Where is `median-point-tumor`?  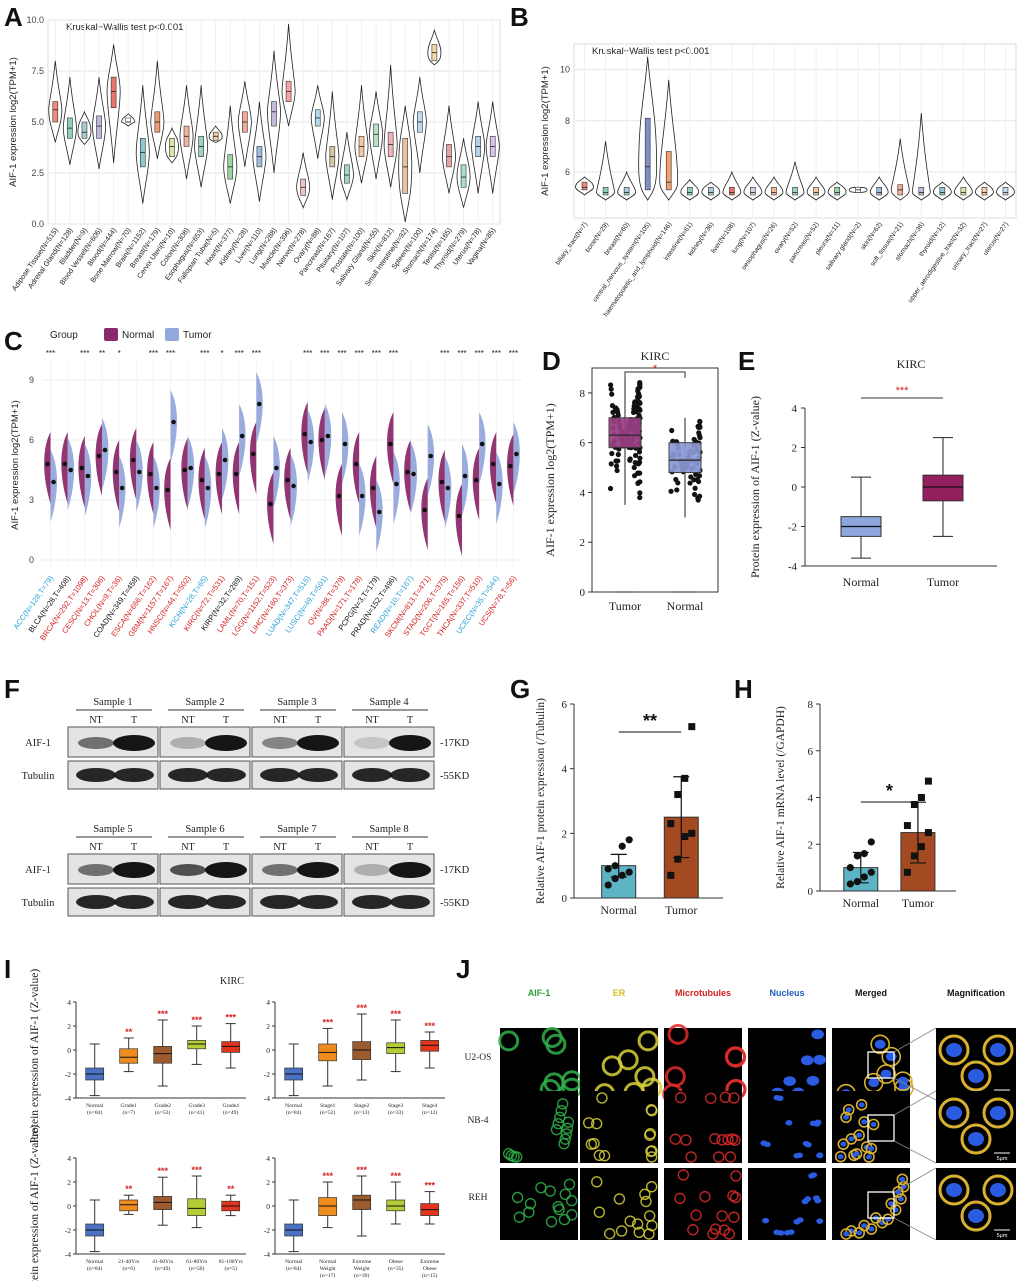 median-point-tumor is located at coordinates (122, 488).